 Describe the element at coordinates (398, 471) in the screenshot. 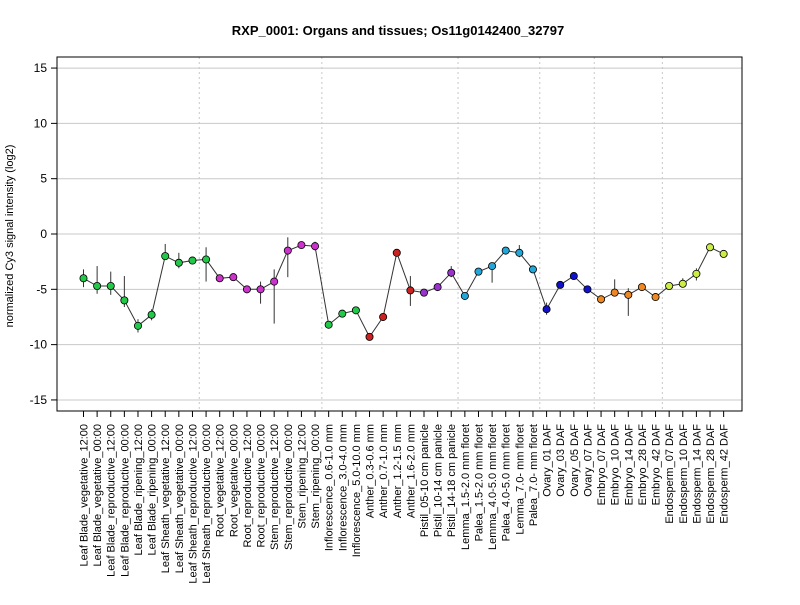

I see `category-label: Anther_1.2-1.5 mm` at that location.